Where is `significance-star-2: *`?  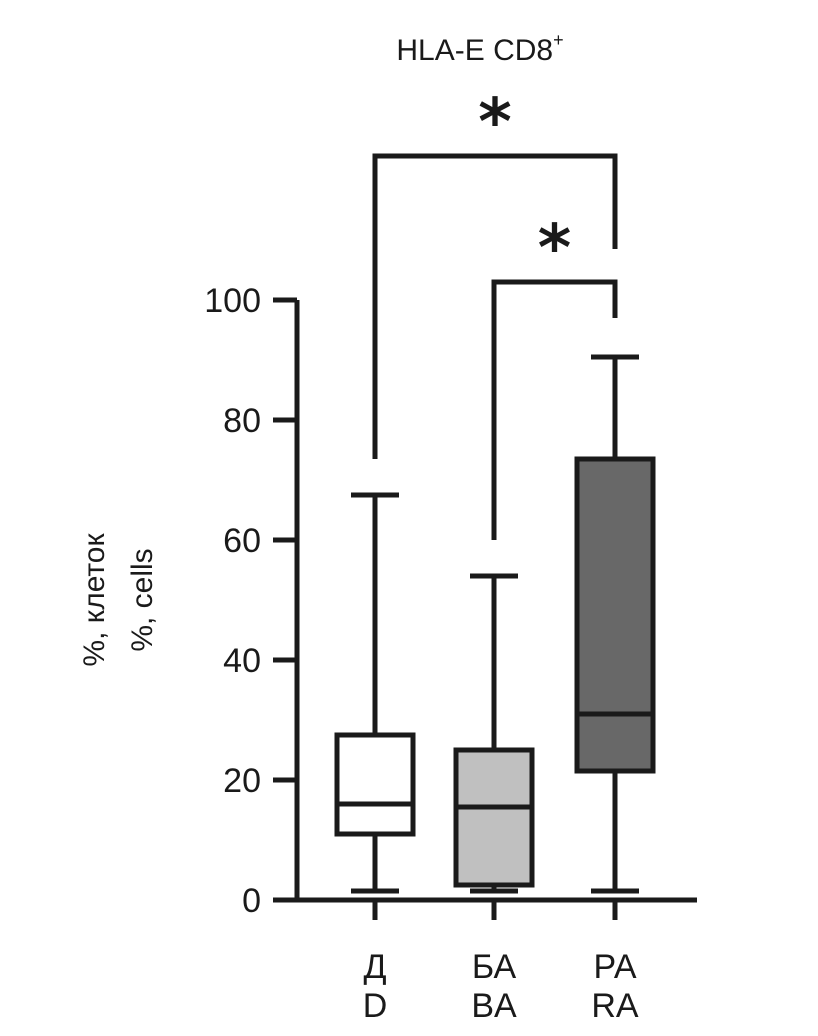
significance-star-2: * is located at coordinates (554, 249).